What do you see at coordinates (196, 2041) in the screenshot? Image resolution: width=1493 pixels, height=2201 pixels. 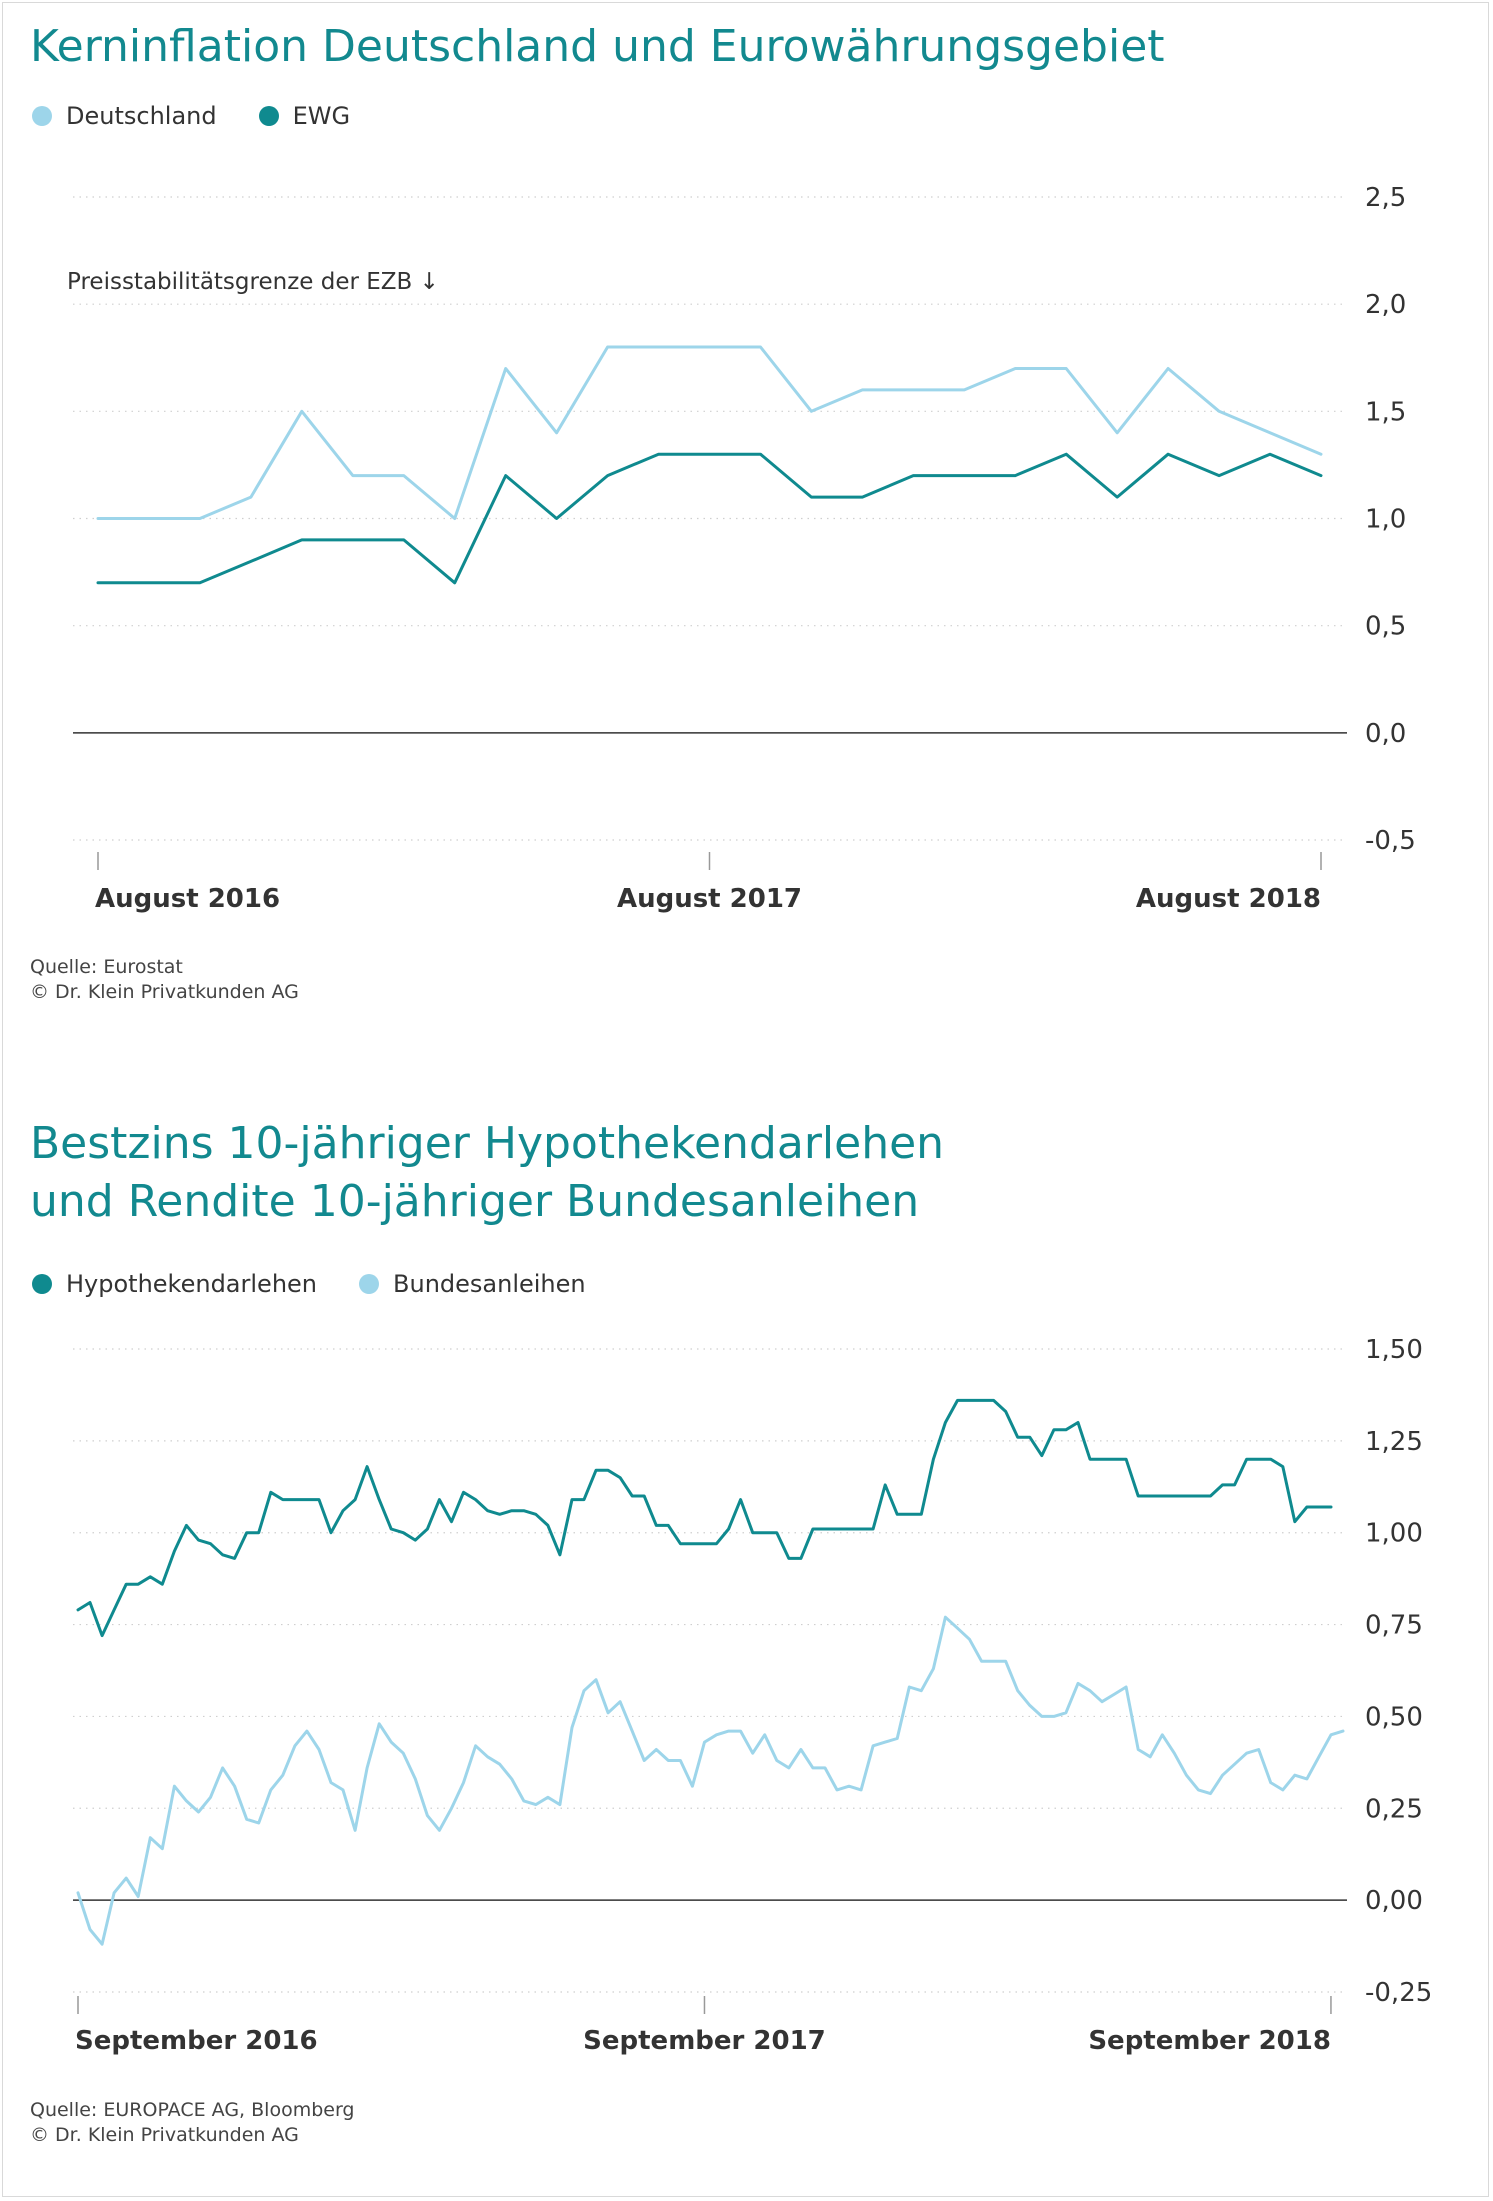 I see `x-tick-label: September 2016` at bounding box center [196, 2041].